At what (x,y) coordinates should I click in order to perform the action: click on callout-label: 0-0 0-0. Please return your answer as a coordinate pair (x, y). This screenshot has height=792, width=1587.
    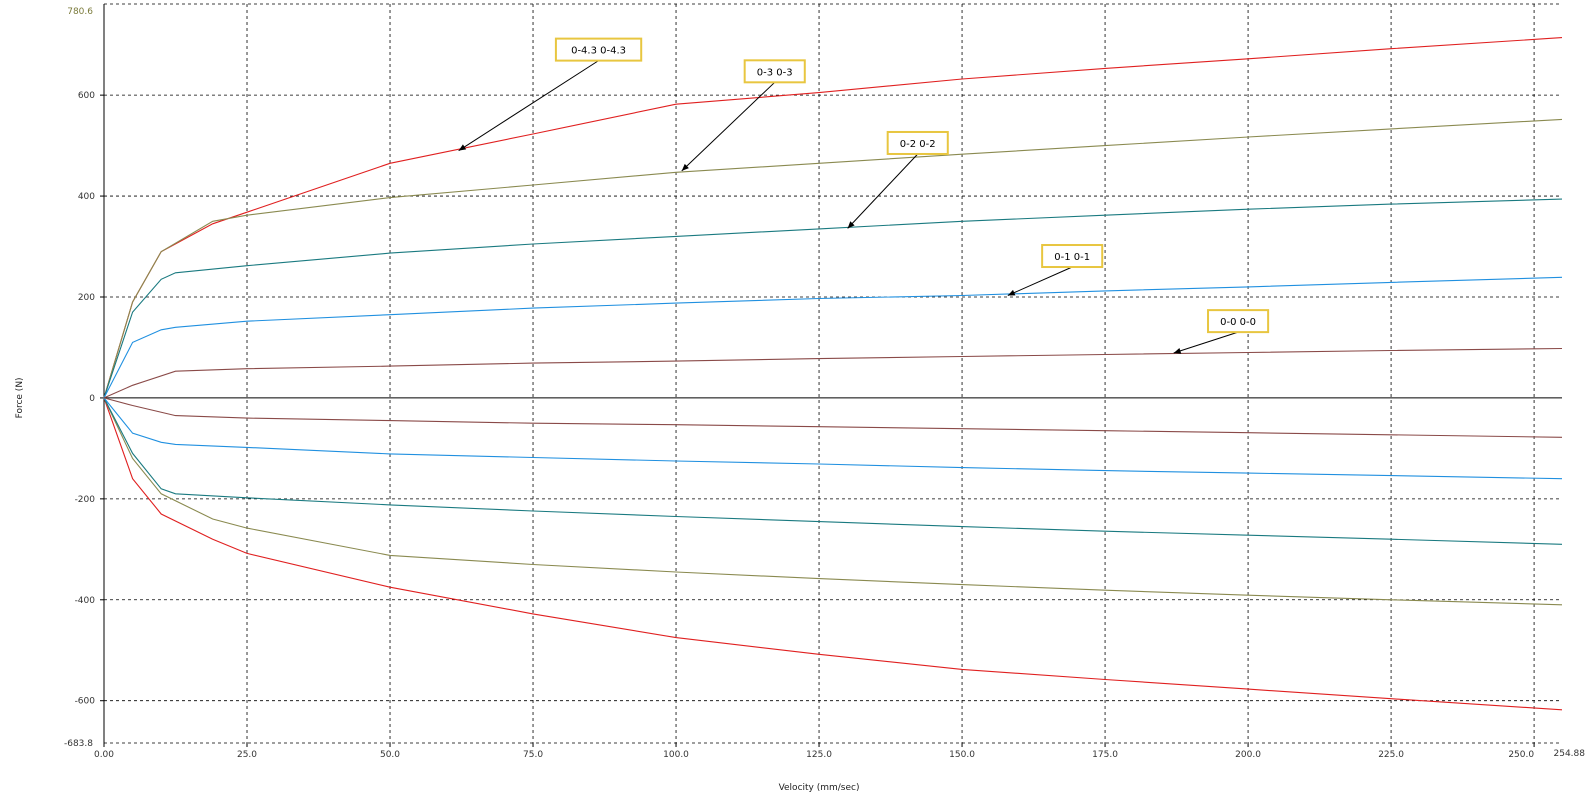
    Looking at the image, I should click on (1238, 322).